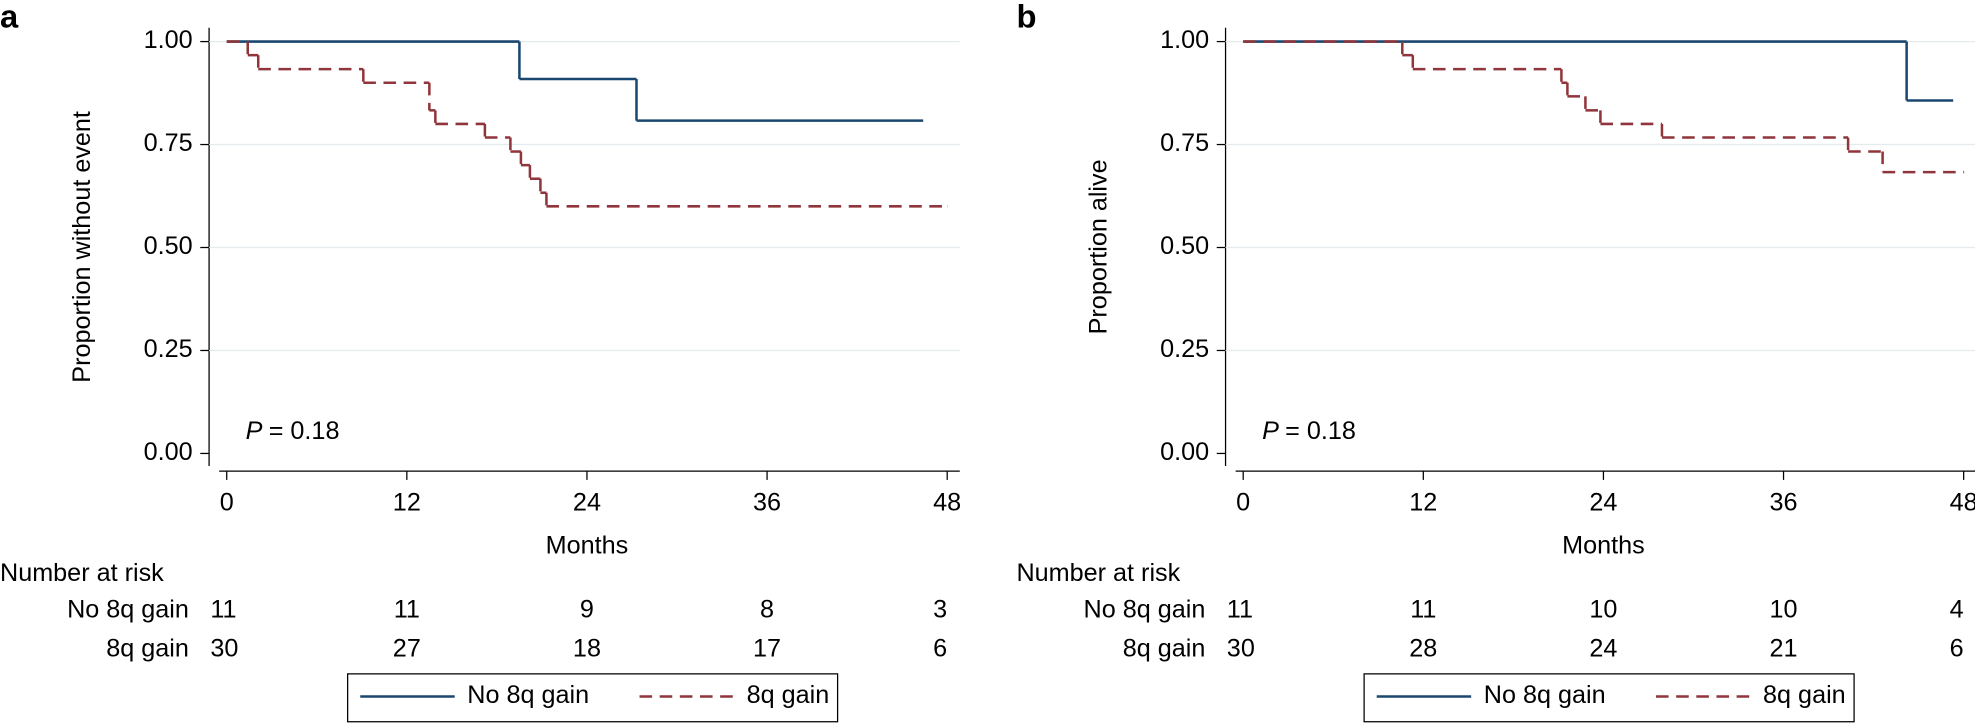 This screenshot has height=723, width=1975. Describe the element at coordinates (1784, 649) in the screenshot. I see `risk-value: 21` at that location.